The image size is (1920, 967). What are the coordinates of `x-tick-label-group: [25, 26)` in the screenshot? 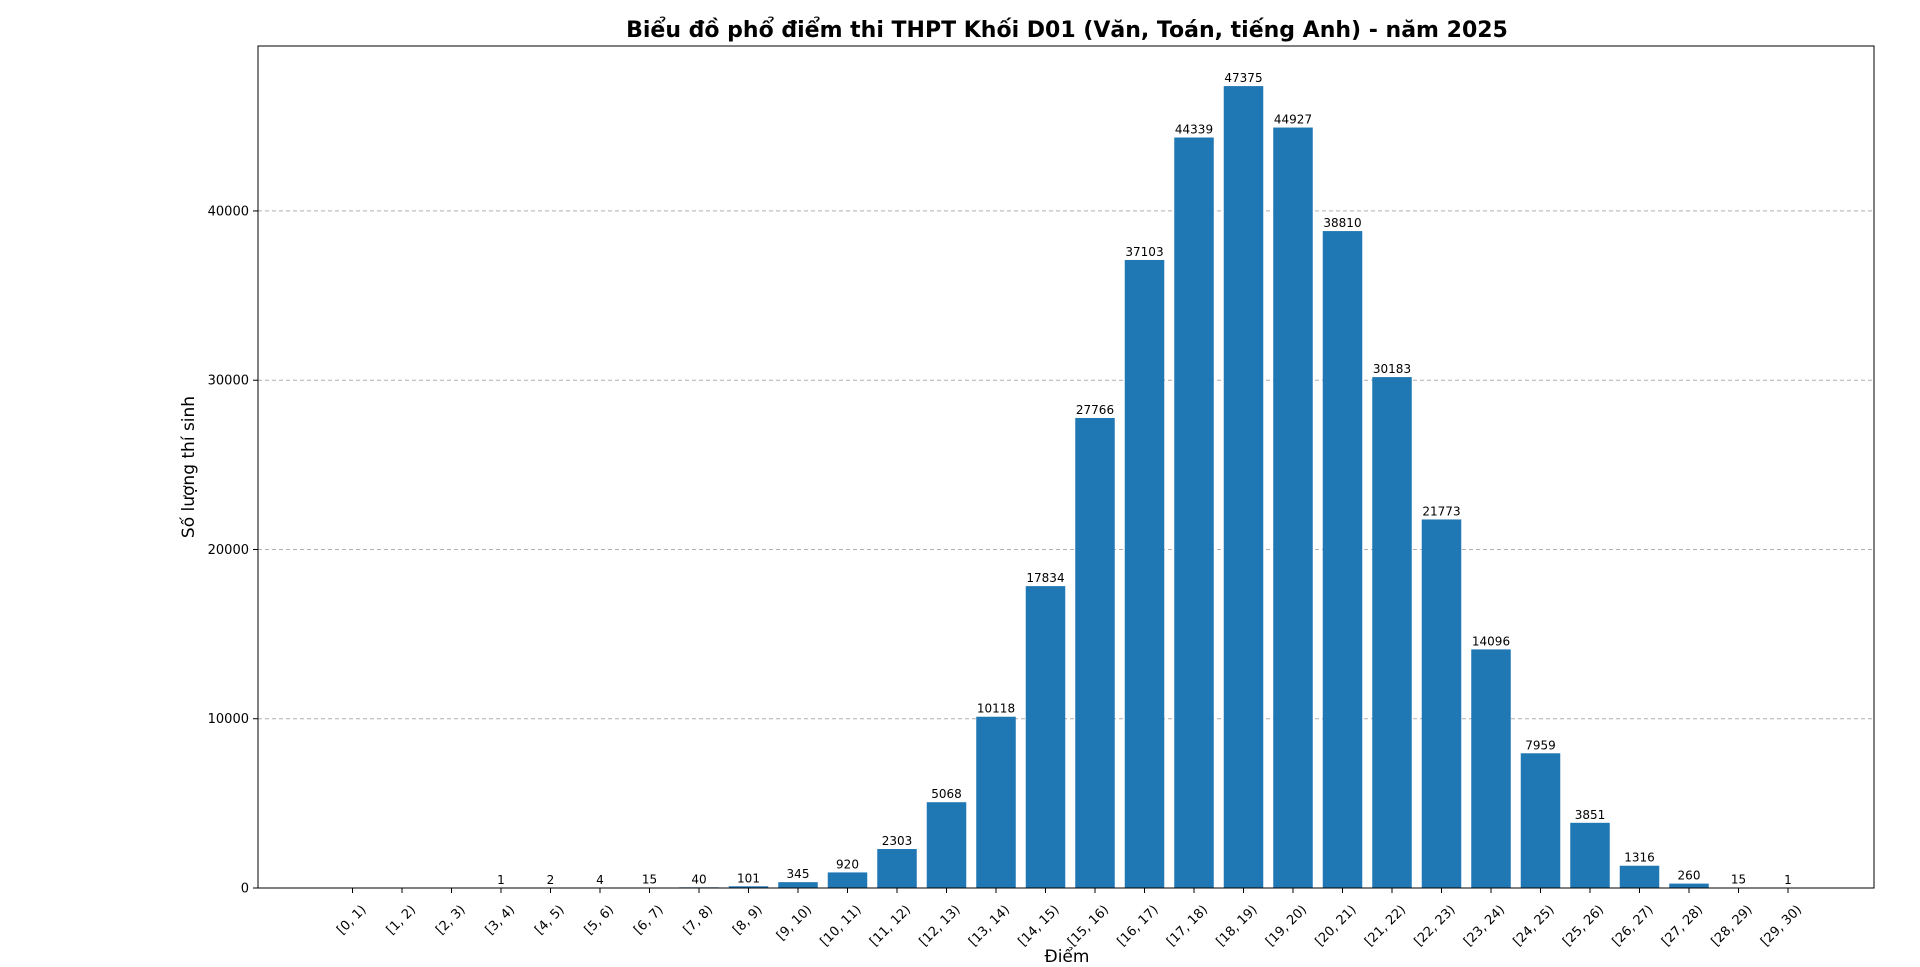 It's located at (1583, 925).